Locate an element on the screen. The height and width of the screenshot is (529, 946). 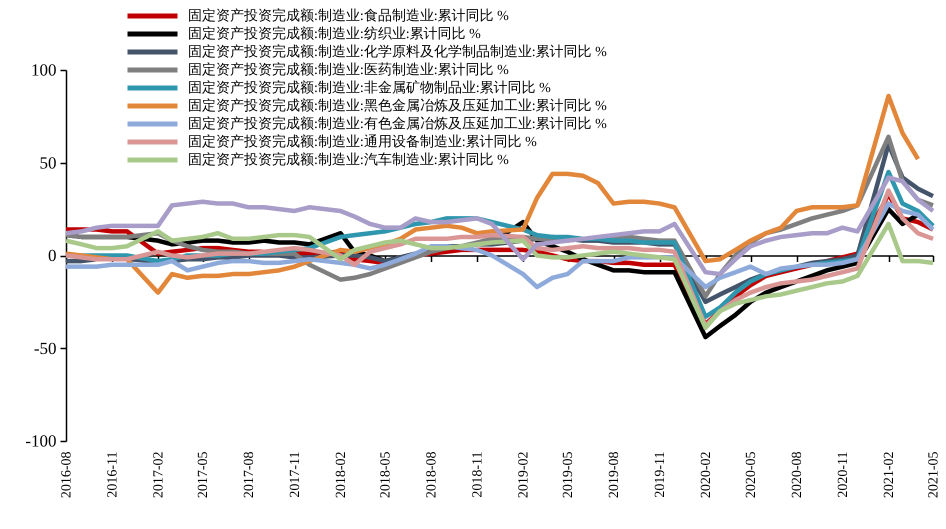
x-tick-label: 2017-08 is located at coordinates (249, 475).